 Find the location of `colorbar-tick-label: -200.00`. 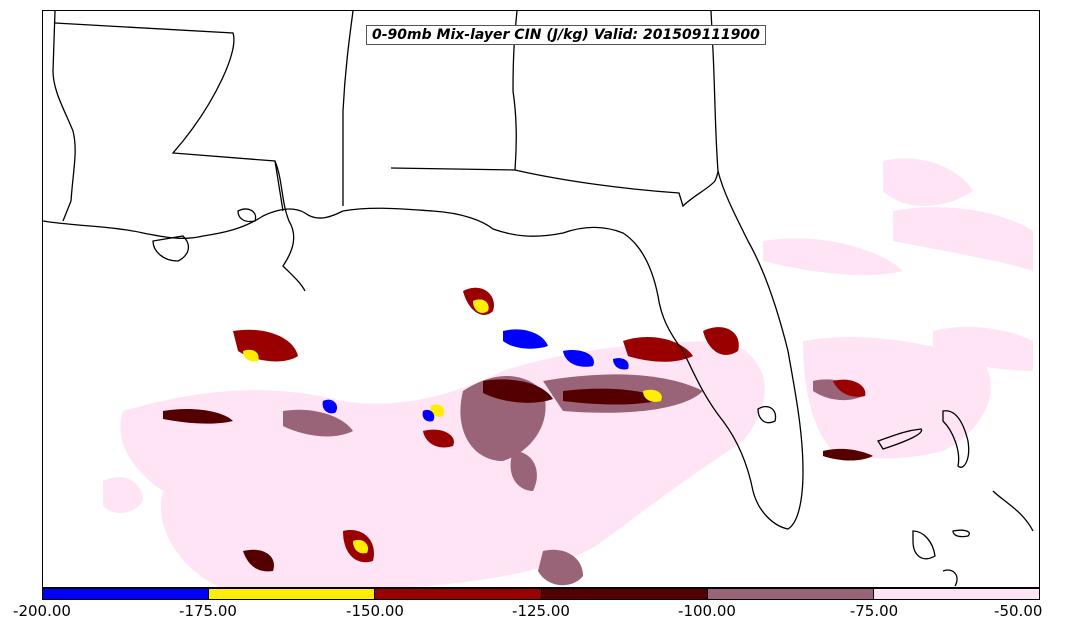

colorbar-tick-label: -200.00 is located at coordinates (42, 611).